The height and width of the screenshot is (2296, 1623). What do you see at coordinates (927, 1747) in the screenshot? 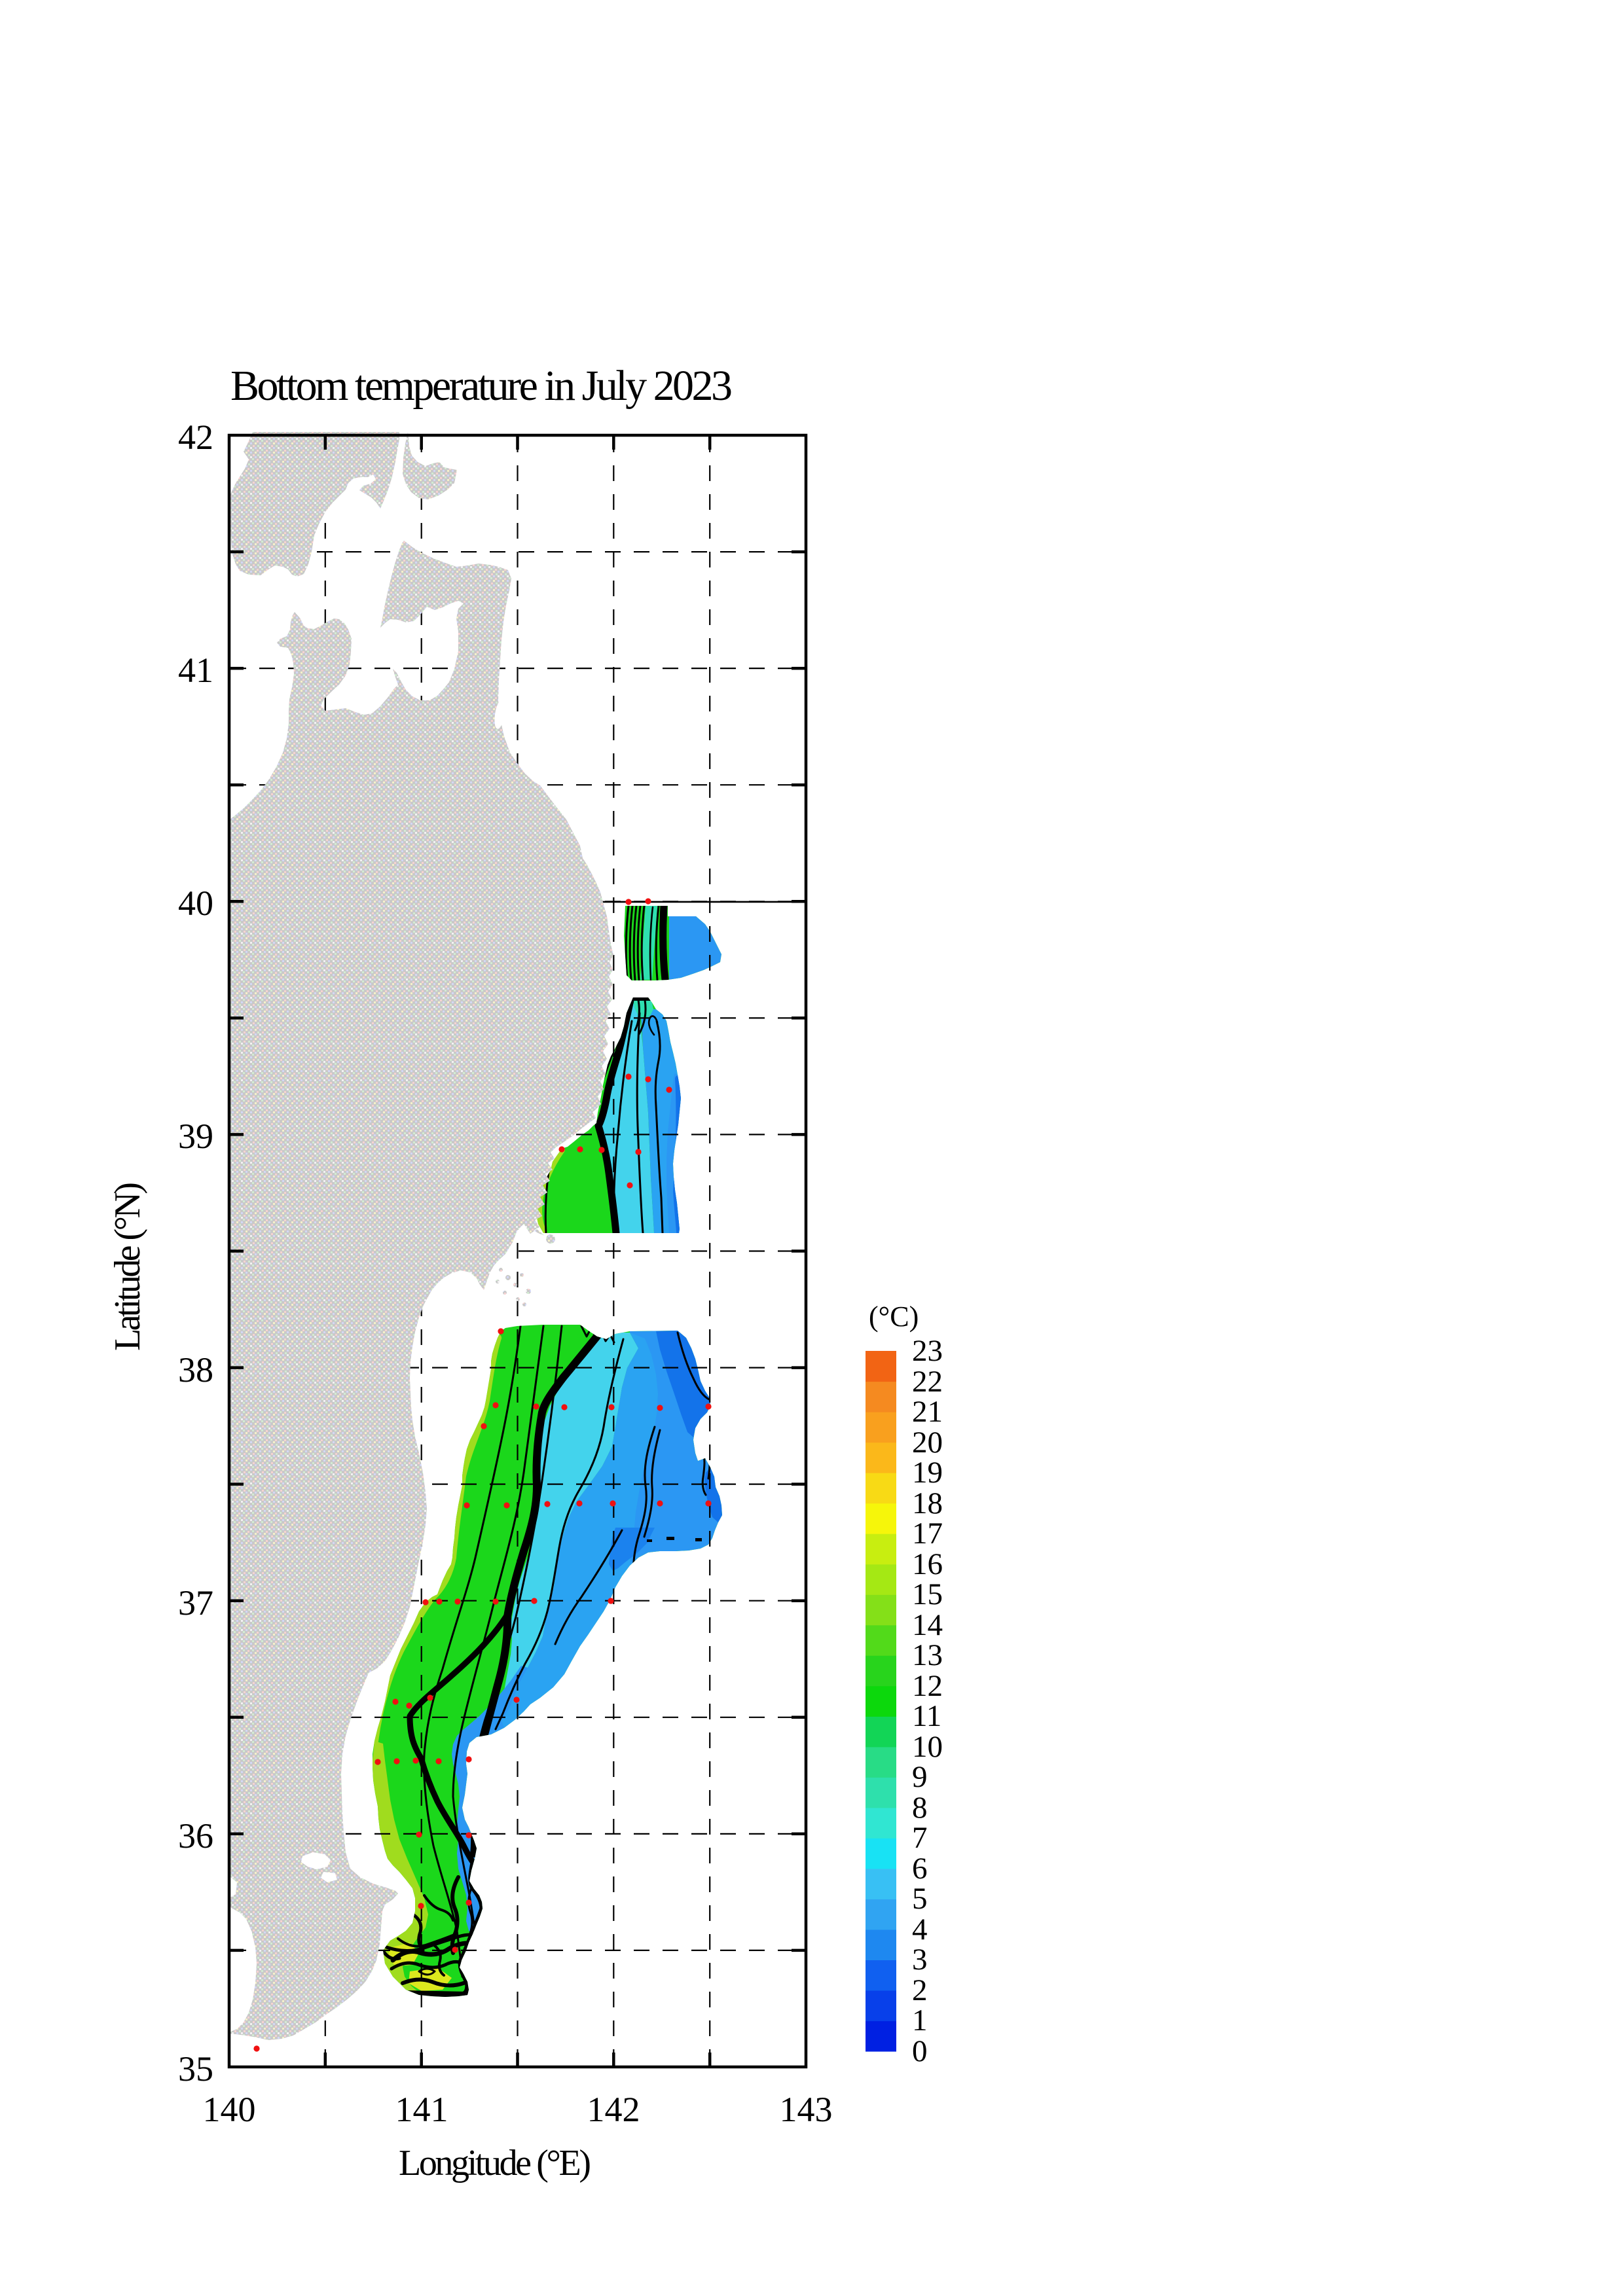
I see `svg-text: 10` at bounding box center [927, 1747].